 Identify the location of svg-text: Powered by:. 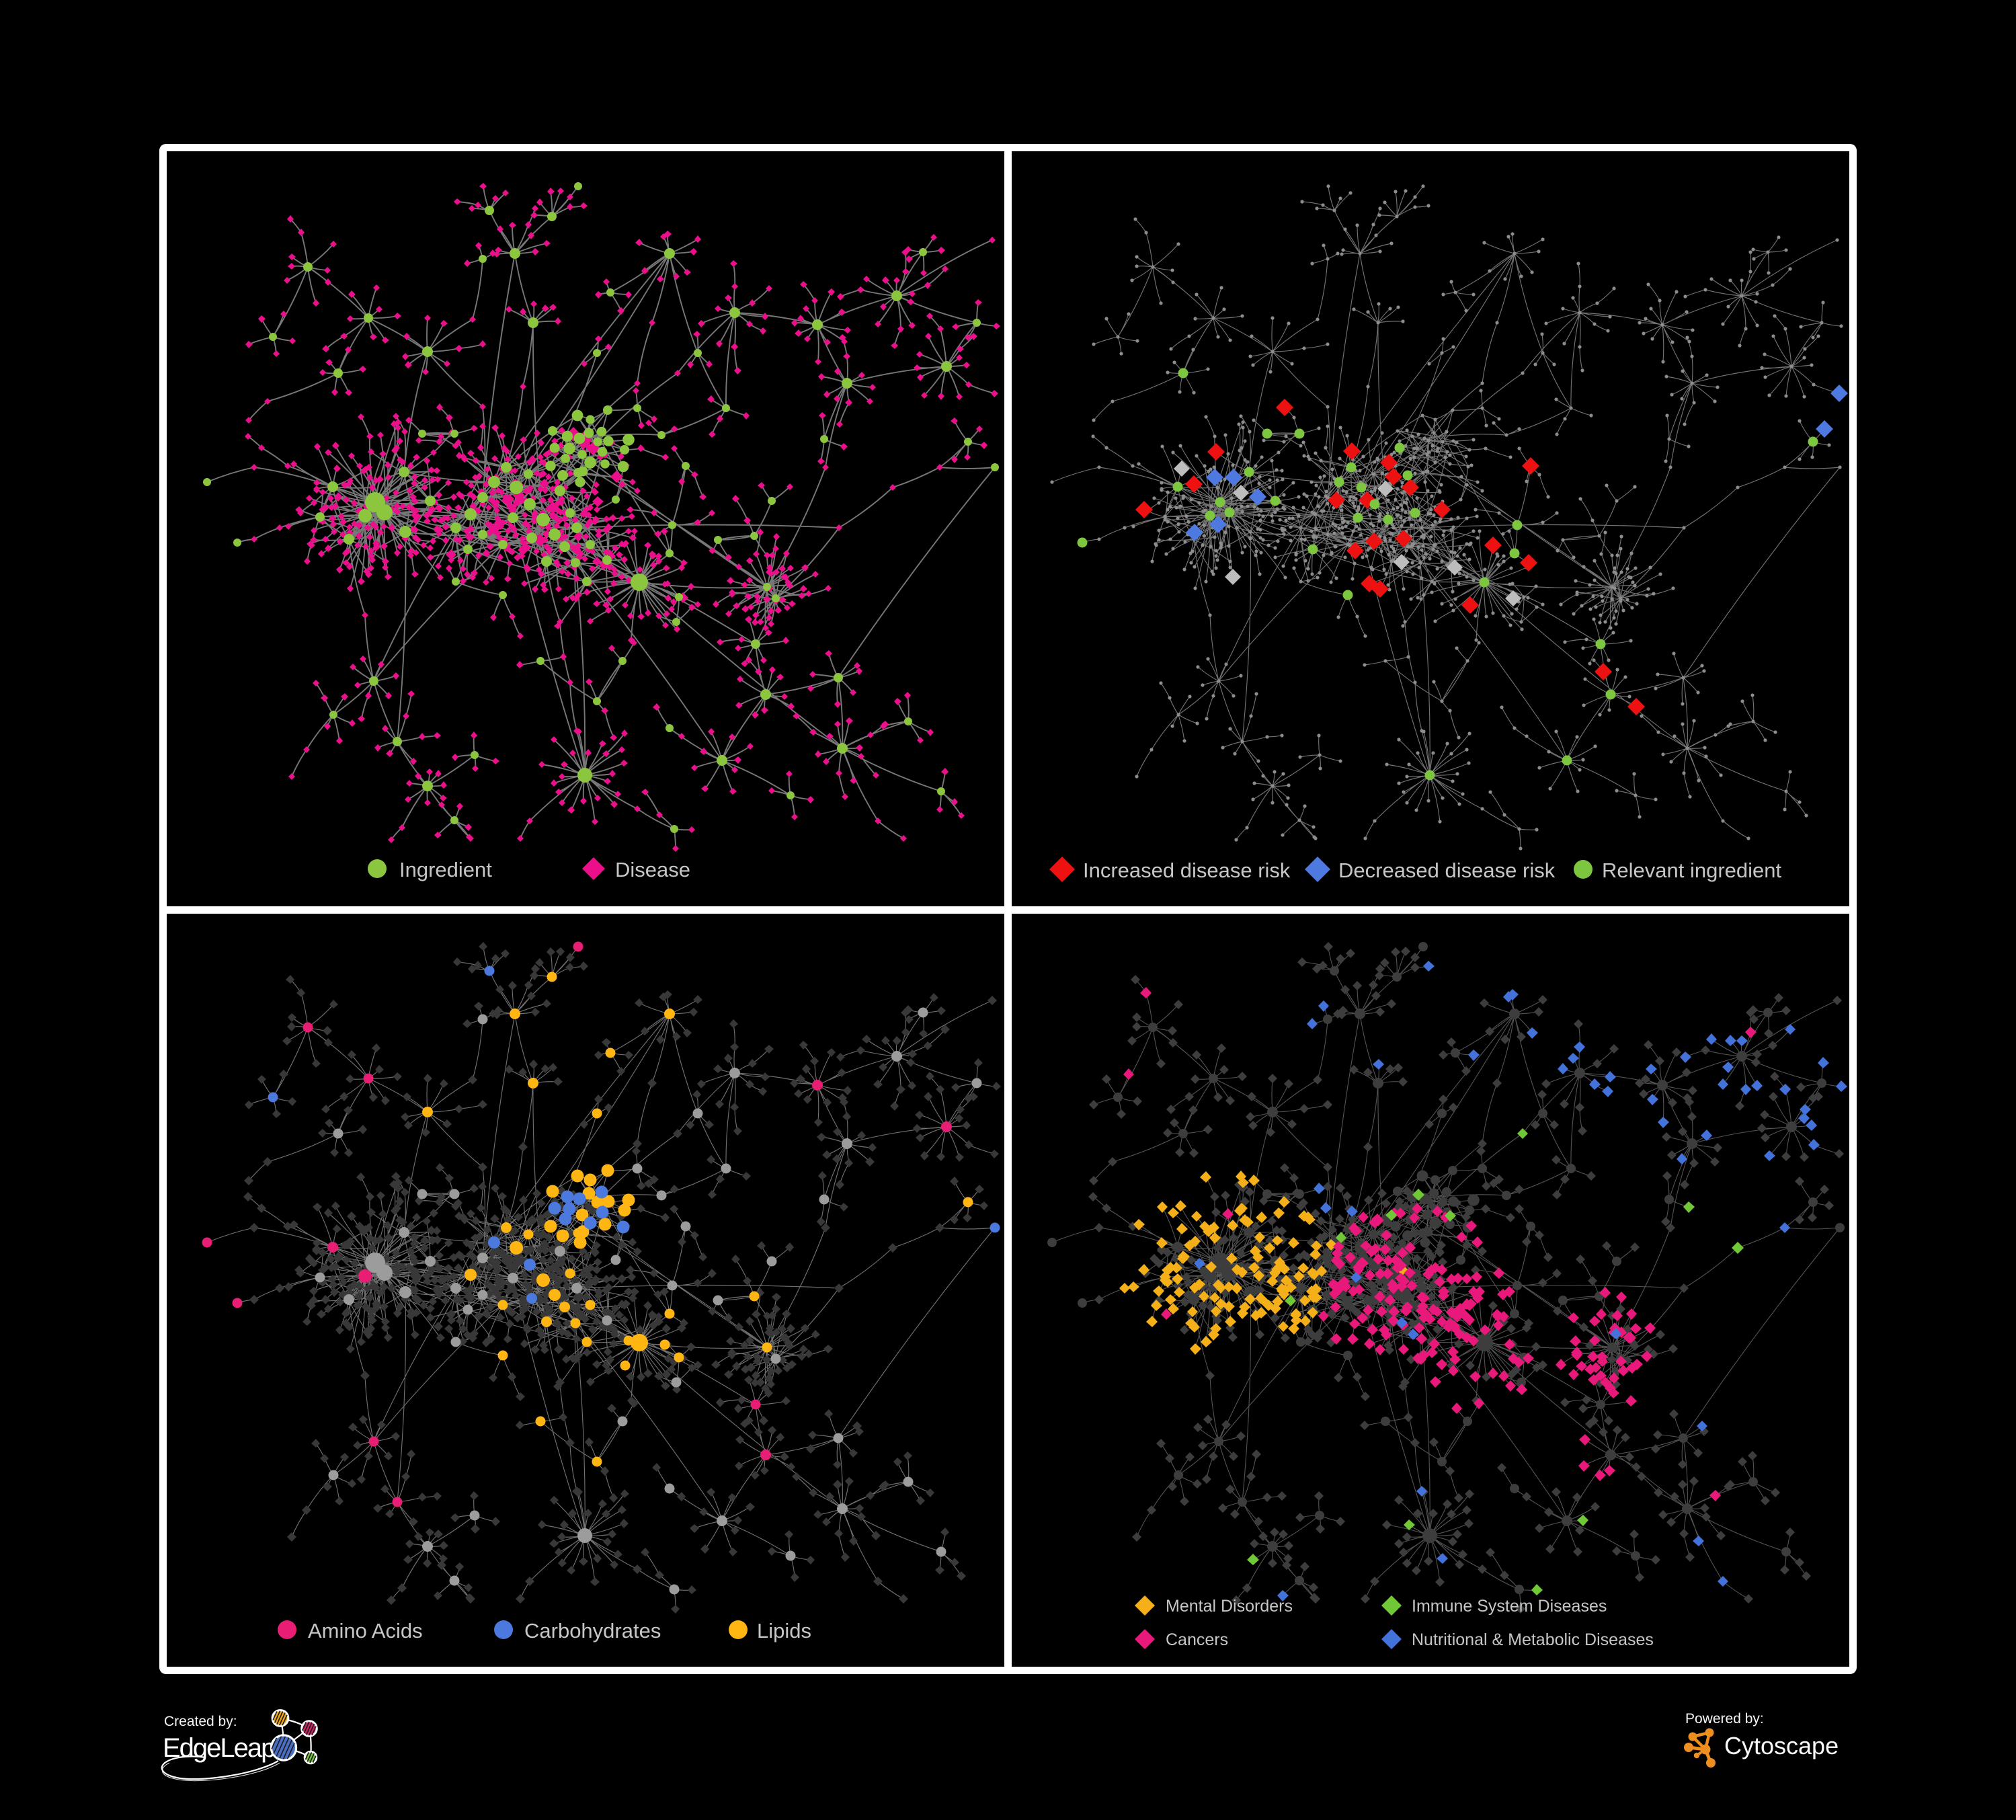
(1724, 1719).